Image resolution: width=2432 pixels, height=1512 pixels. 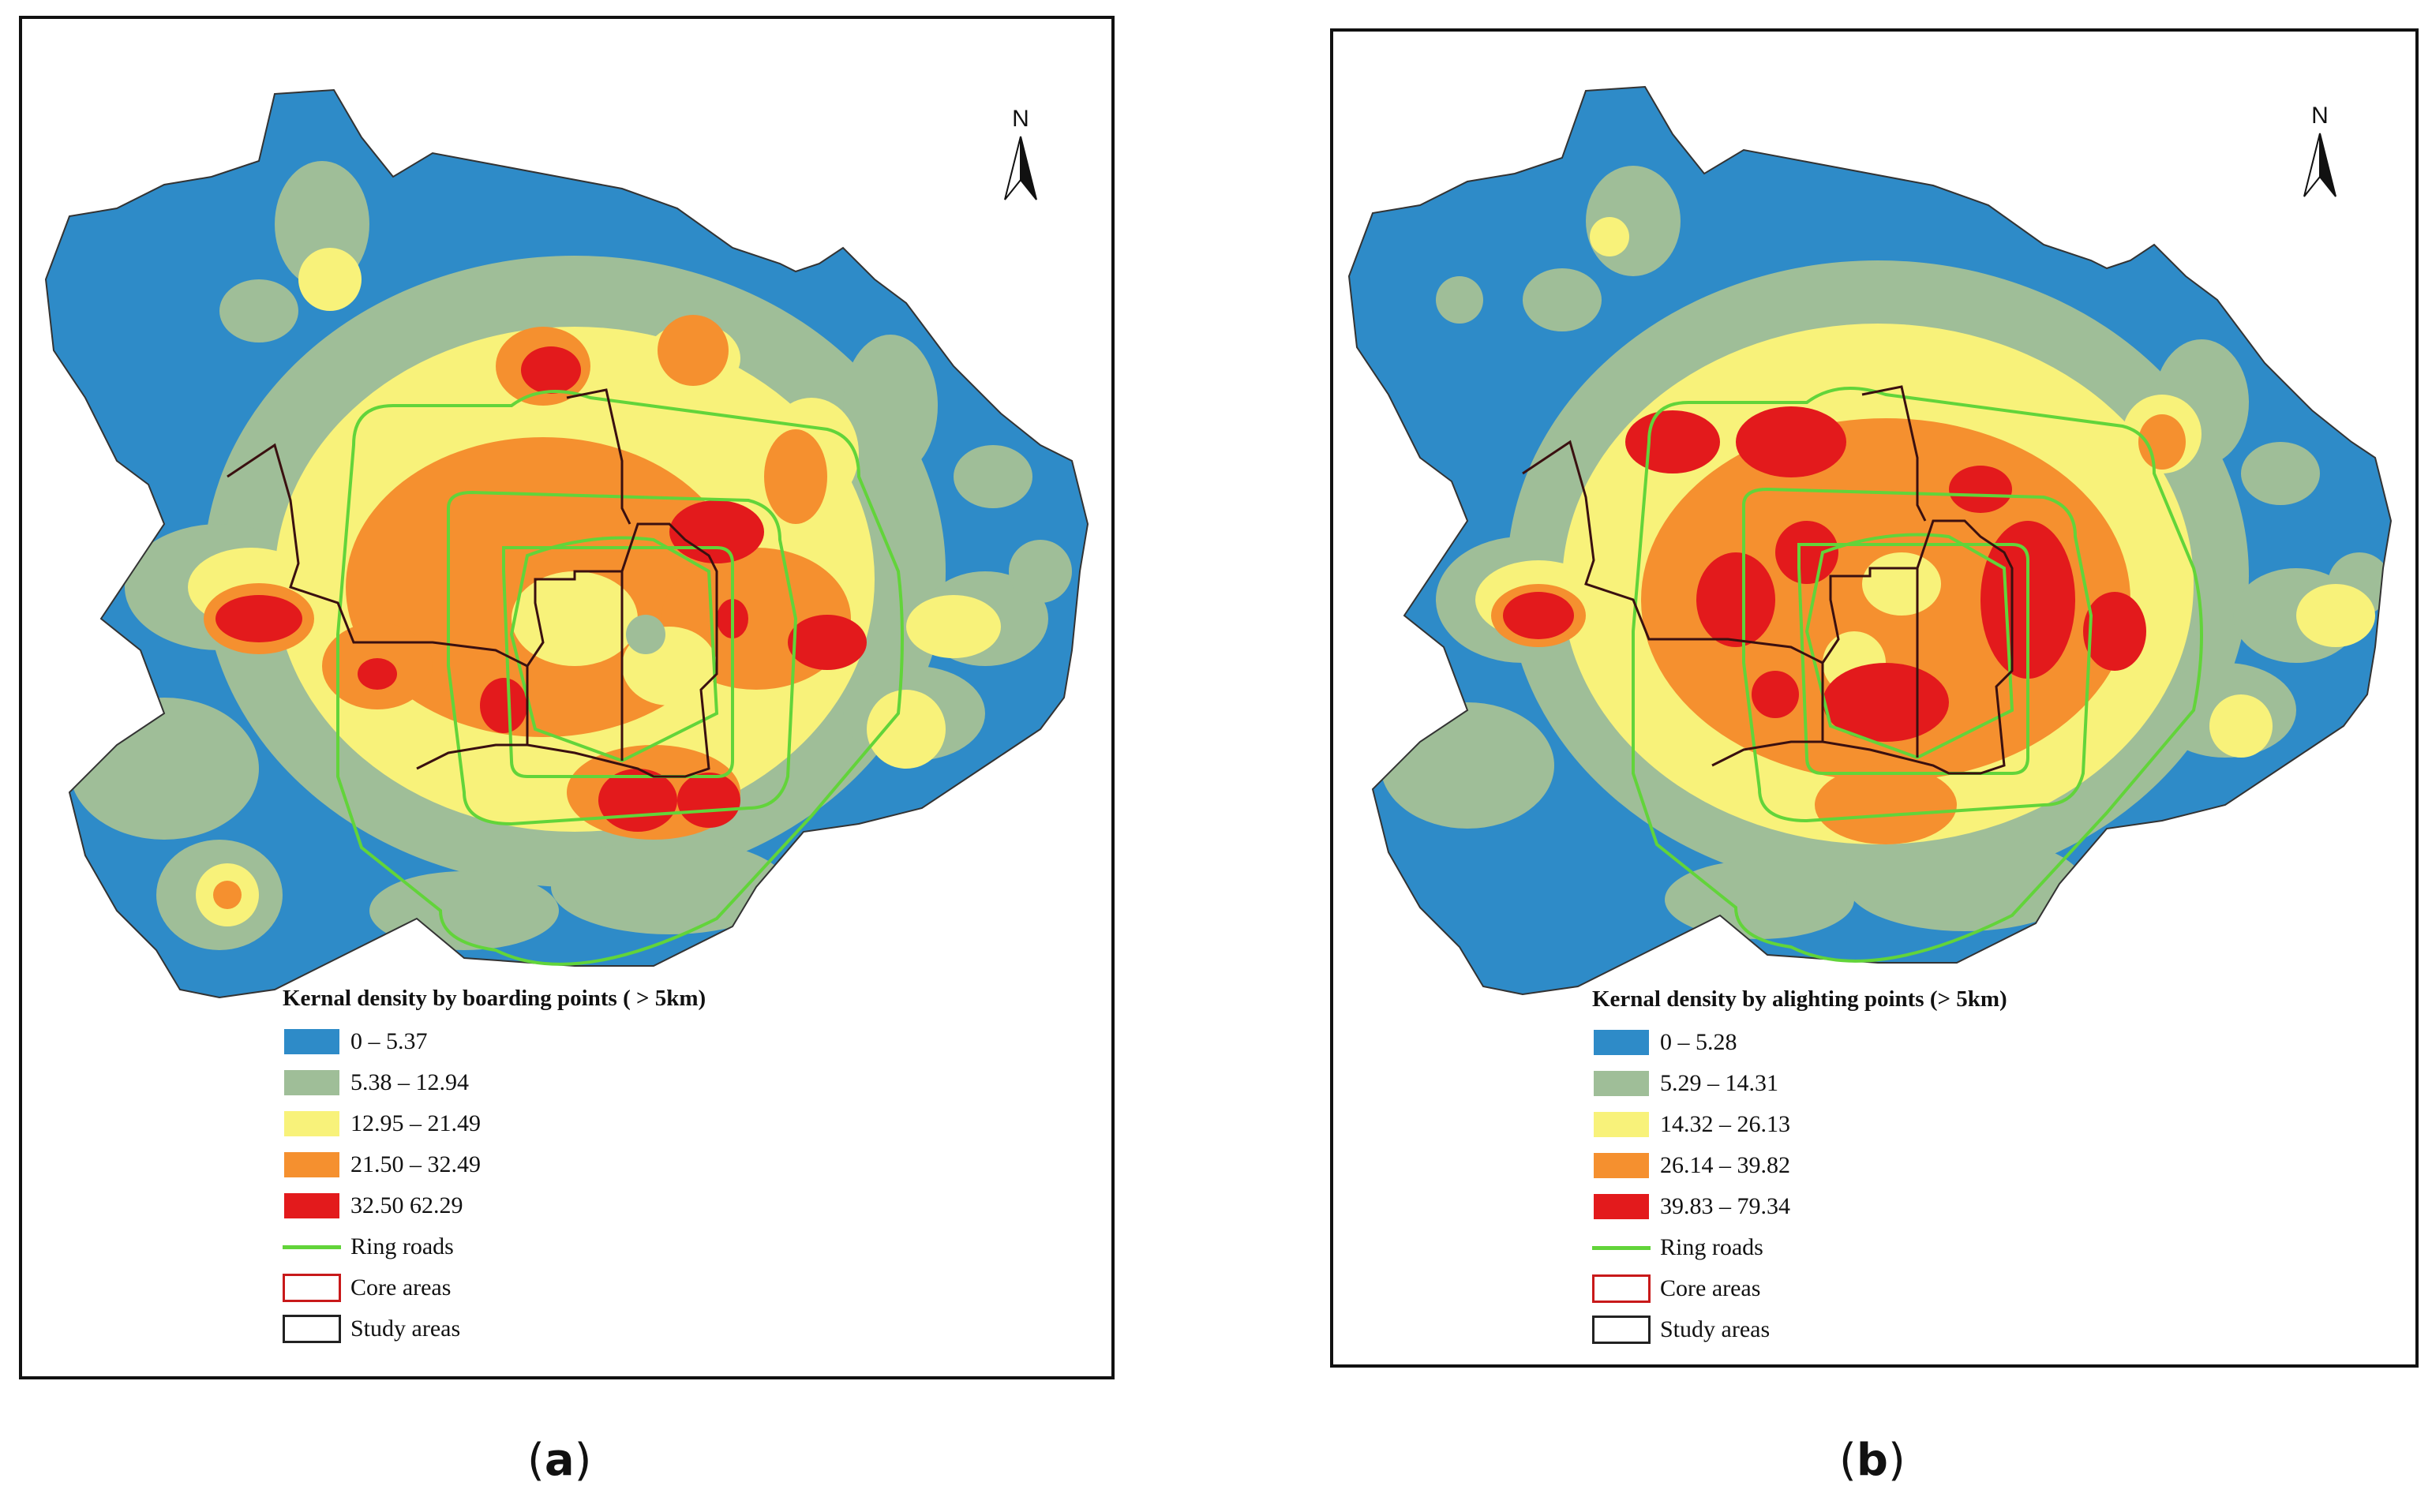 What do you see at coordinates (407, 1205) in the screenshot?
I see `legend-label: 32.50 62.29` at bounding box center [407, 1205].